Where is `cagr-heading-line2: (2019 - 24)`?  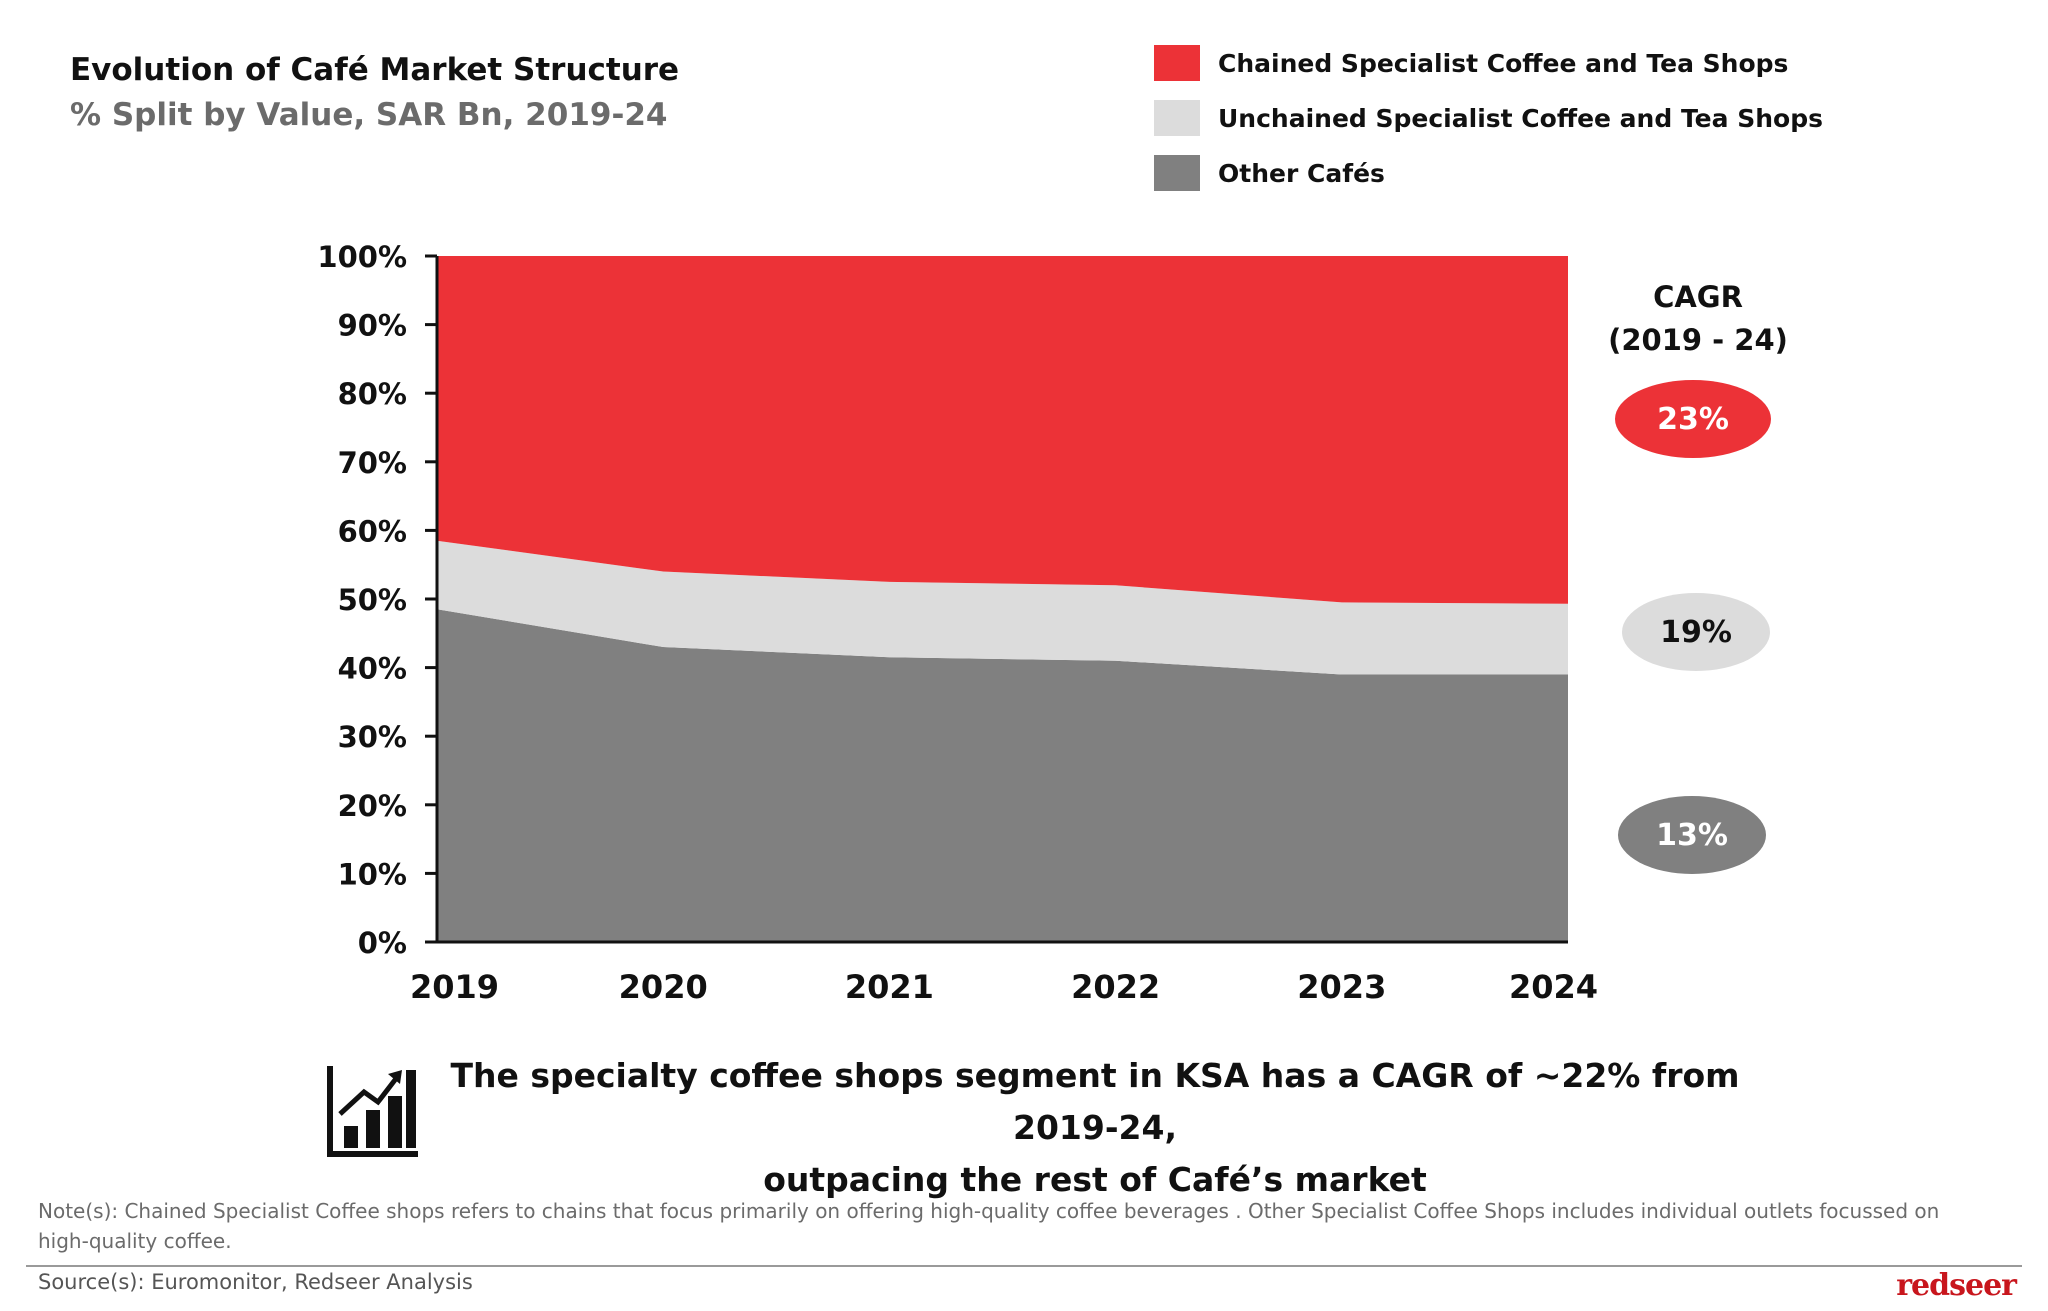
cagr-heading-line2: (2019 - 24) is located at coordinates (1698, 340).